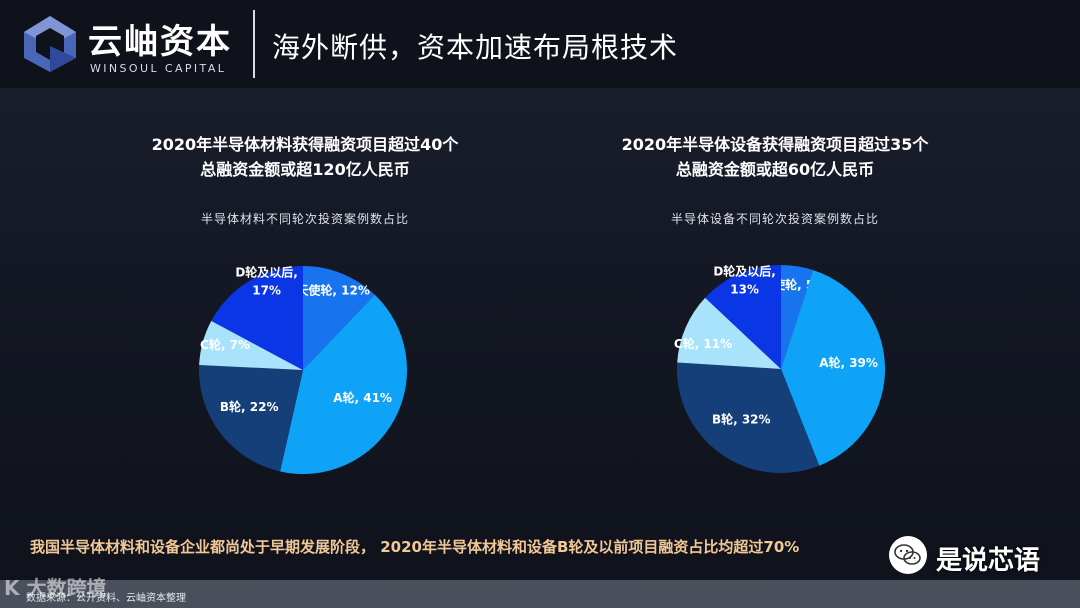  I want to click on watermark-right: 是说芯语, so click(988, 561).